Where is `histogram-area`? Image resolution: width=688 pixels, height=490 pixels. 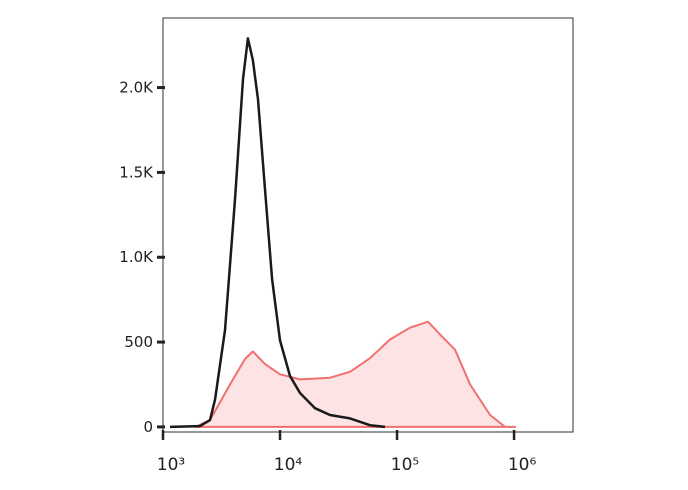 histogram-area is located at coordinates (355, 374).